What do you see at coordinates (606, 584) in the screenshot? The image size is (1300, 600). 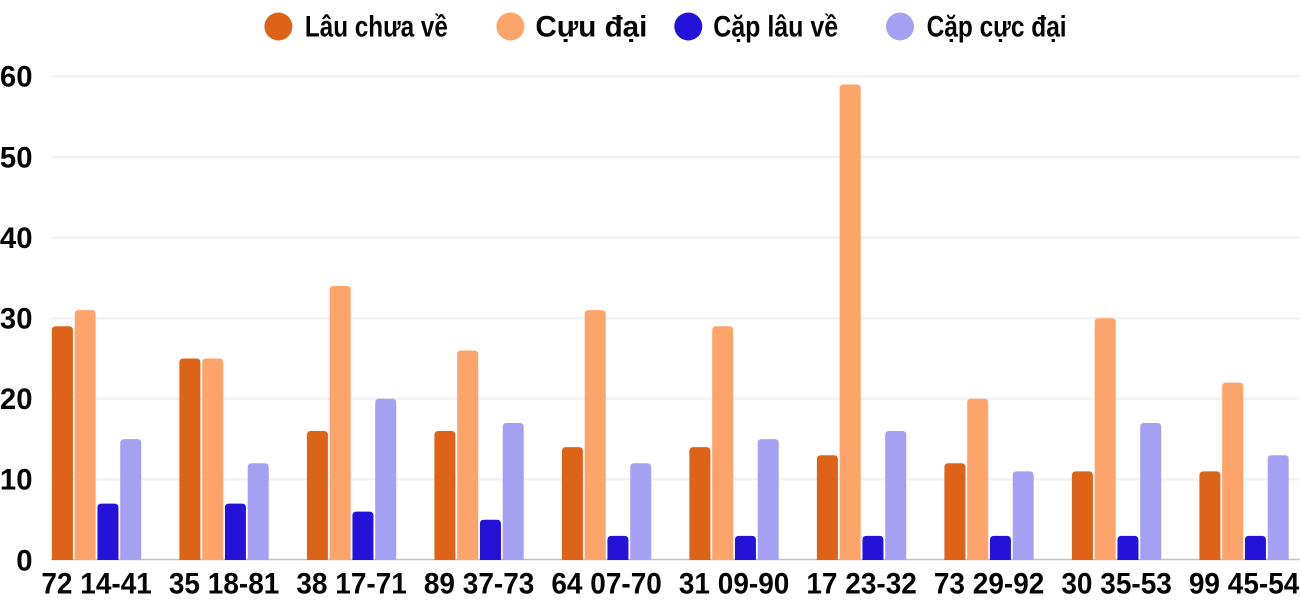 I see `svg-text: 64 07-70` at bounding box center [606, 584].